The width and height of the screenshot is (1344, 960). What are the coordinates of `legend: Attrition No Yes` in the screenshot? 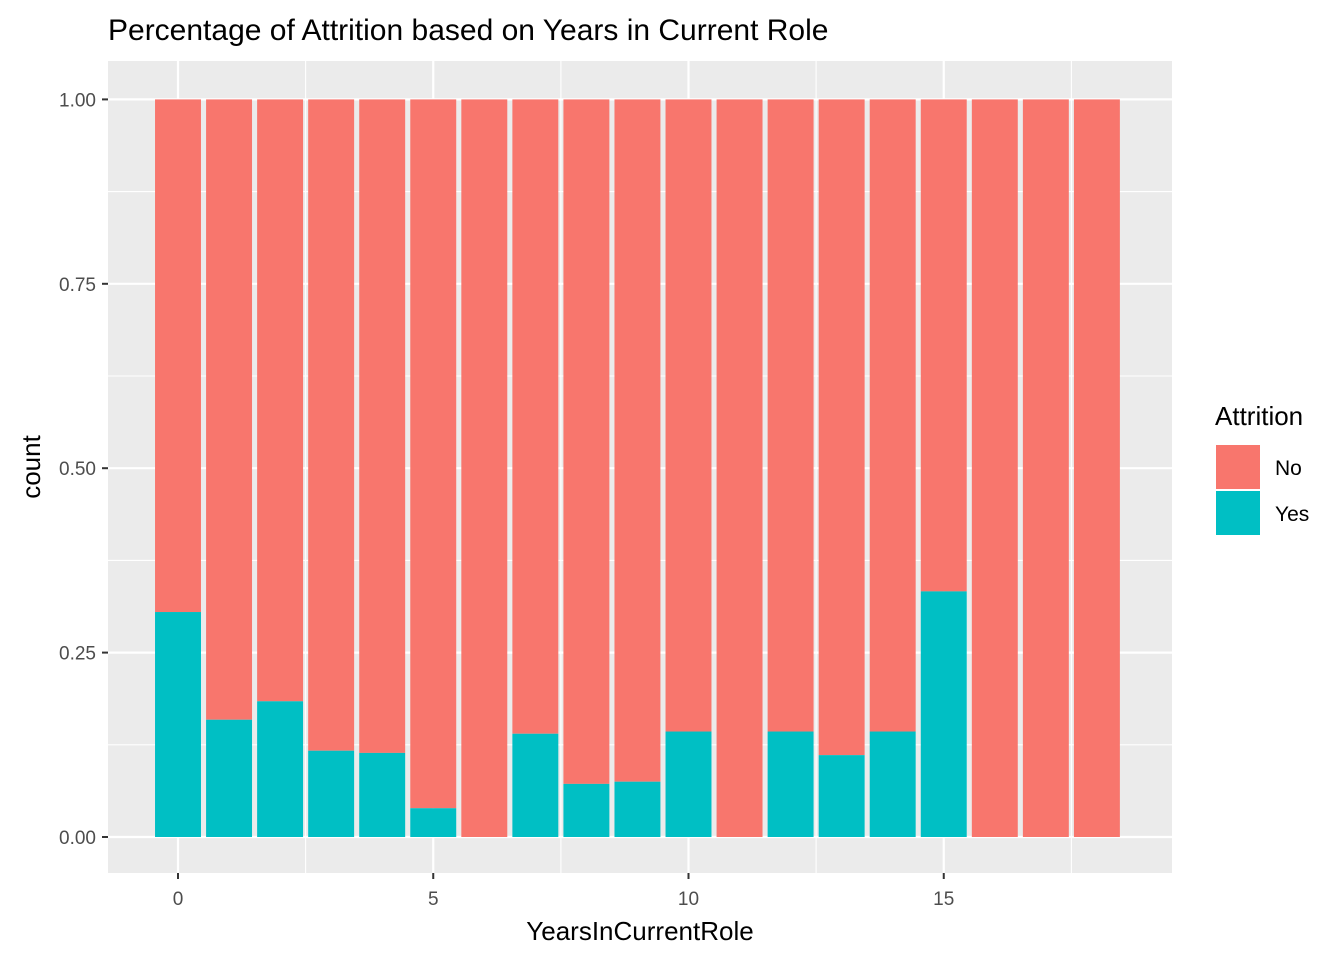 It's located at (1261, 469).